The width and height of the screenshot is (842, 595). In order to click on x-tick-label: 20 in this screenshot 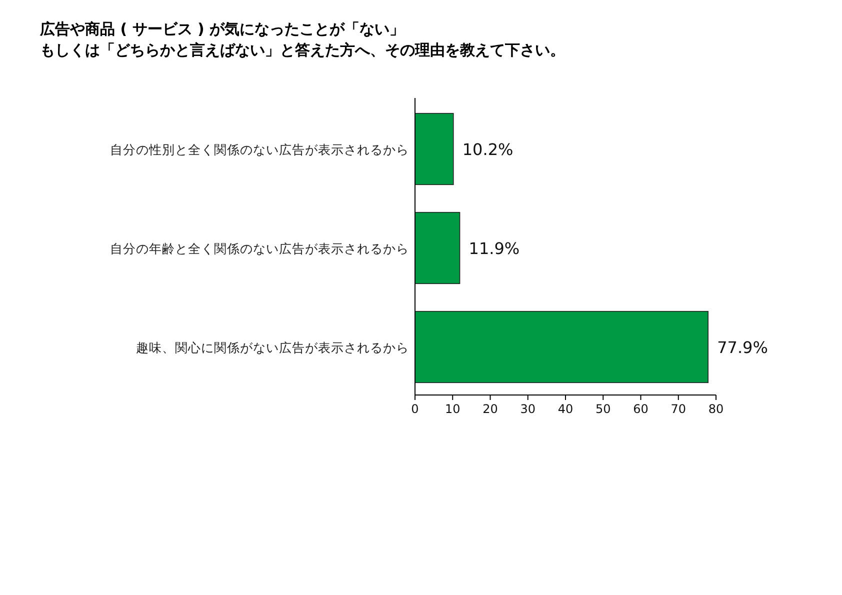, I will do `click(490, 409)`.